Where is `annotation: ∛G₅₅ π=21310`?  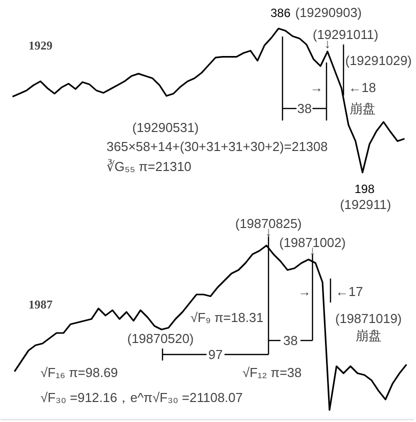
annotation: ∛G₅₅ π=21310 is located at coordinates (149, 166).